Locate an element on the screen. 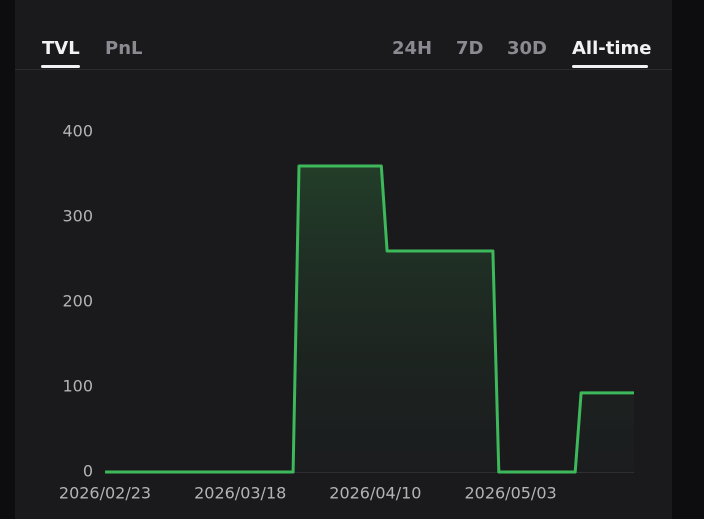  range-24h: 24H is located at coordinates (412, 48).